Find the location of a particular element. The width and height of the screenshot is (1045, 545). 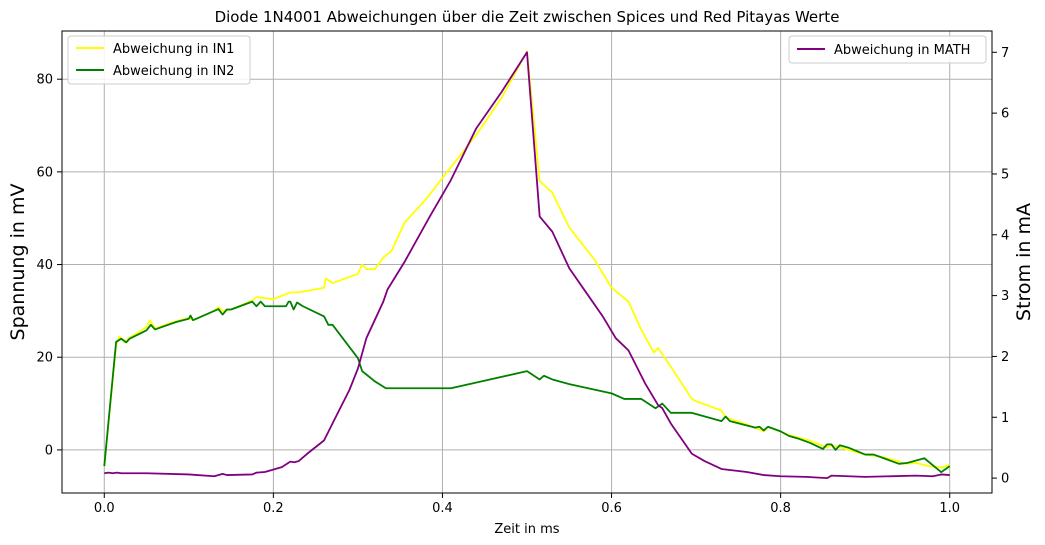

legend-right-frame is located at coordinates (887, 49).